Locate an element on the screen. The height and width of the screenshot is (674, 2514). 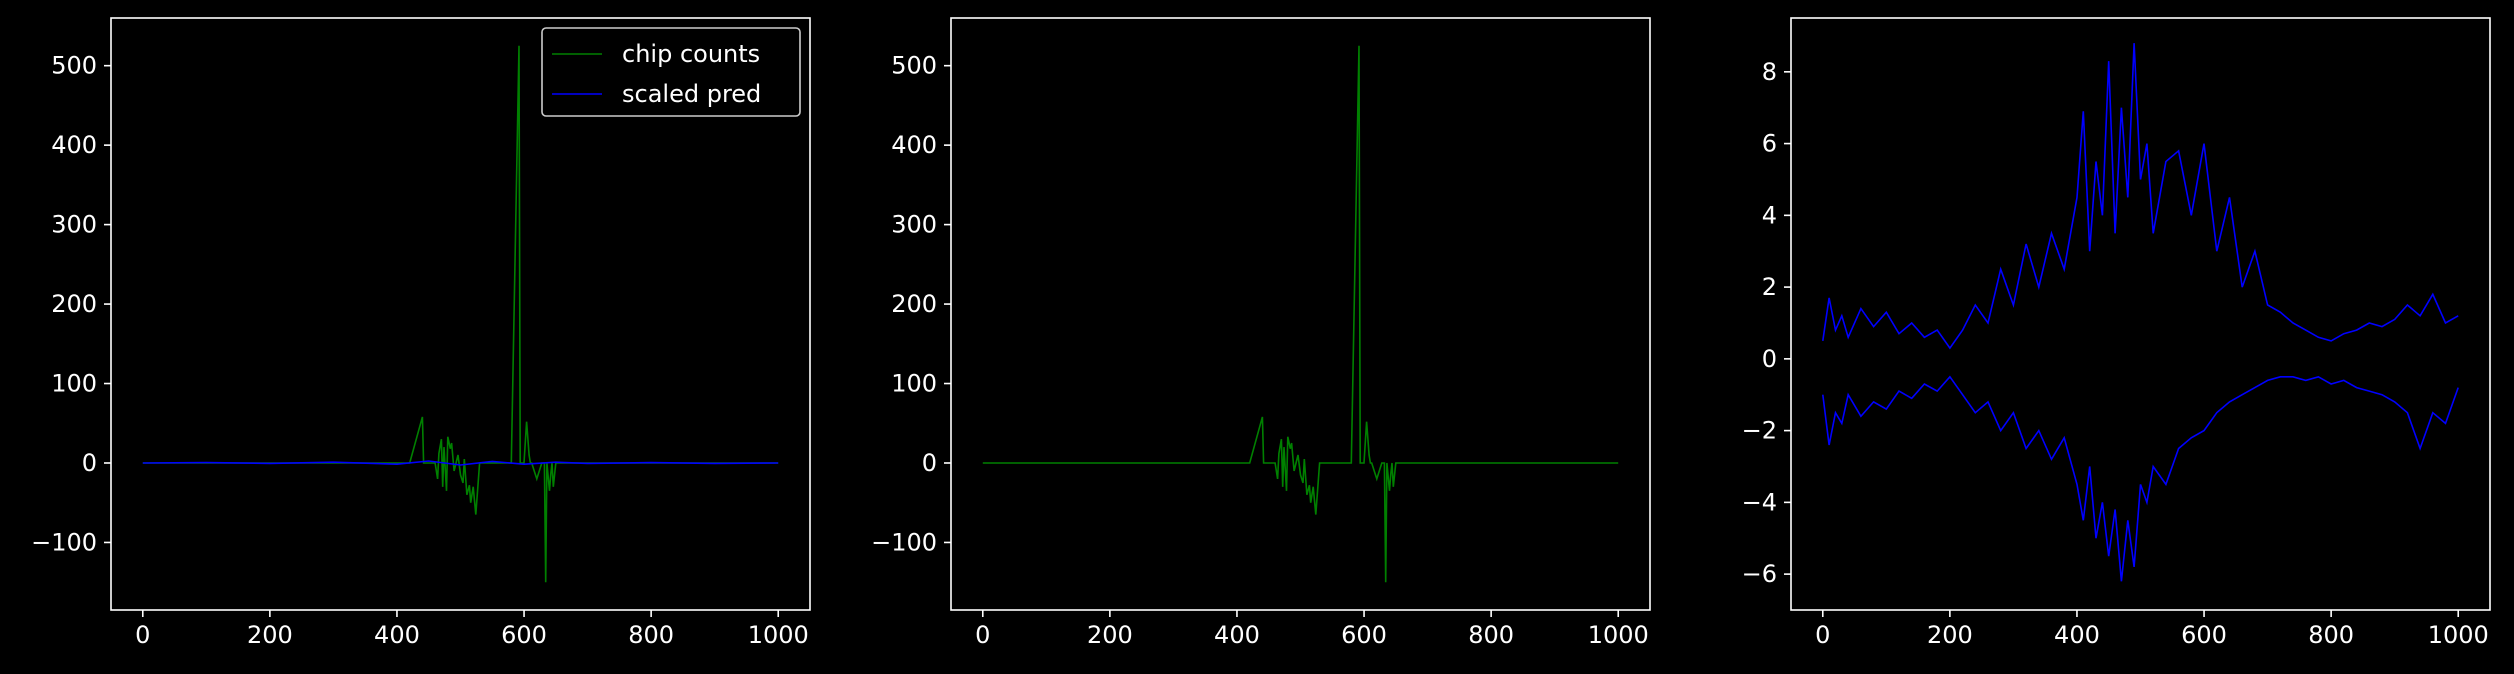
y-tick-label: −4 is located at coordinates (1759, 502).